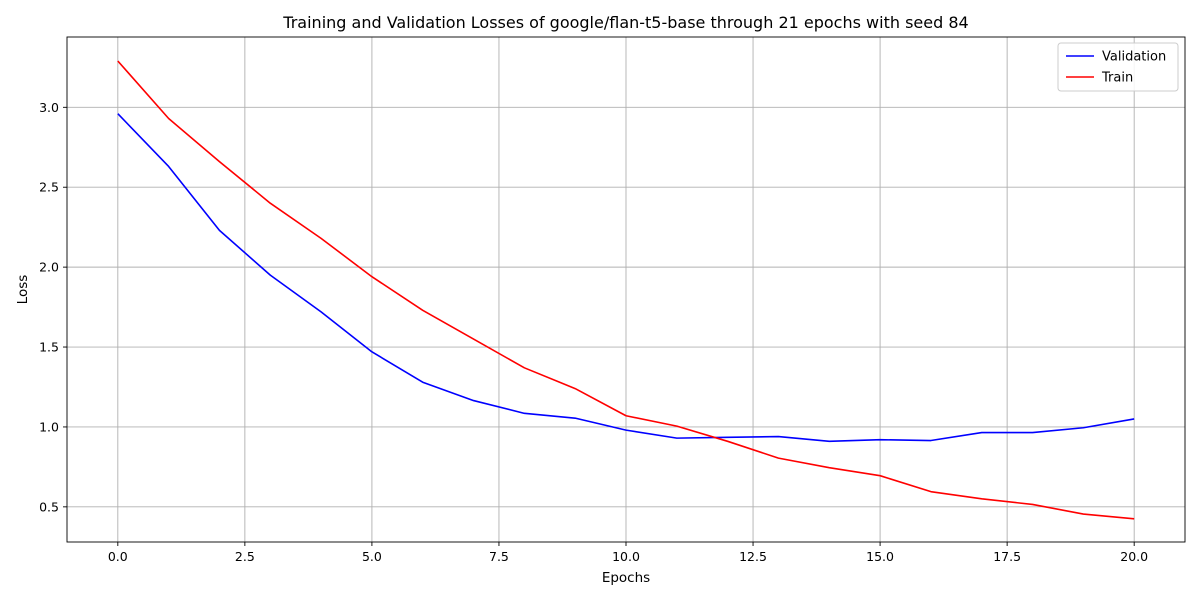 This screenshot has width=1200, height=600. What do you see at coordinates (1134, 556) in the screenshot?
I see `x-tick-label: 20.0` at bounding box center [1134, 556].